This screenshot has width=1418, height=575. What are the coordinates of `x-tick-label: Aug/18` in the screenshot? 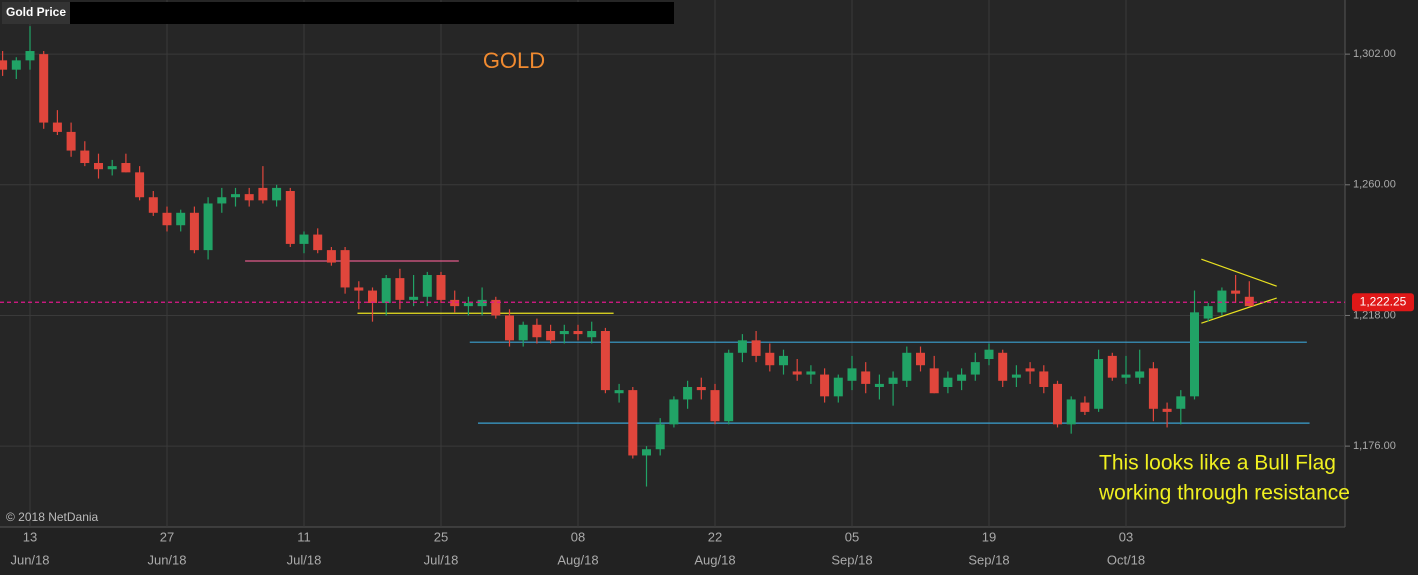 It's located at (577, 559).